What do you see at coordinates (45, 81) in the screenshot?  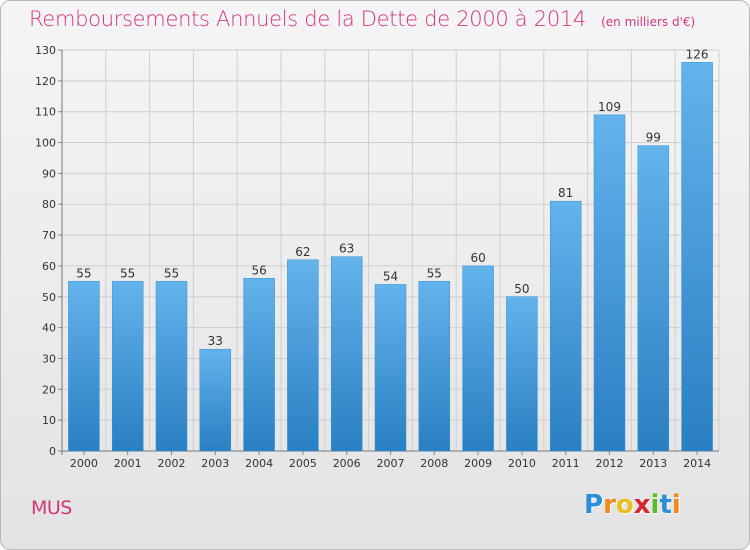 I see `y-tick-label: 120` at bounding box center [45, 81].